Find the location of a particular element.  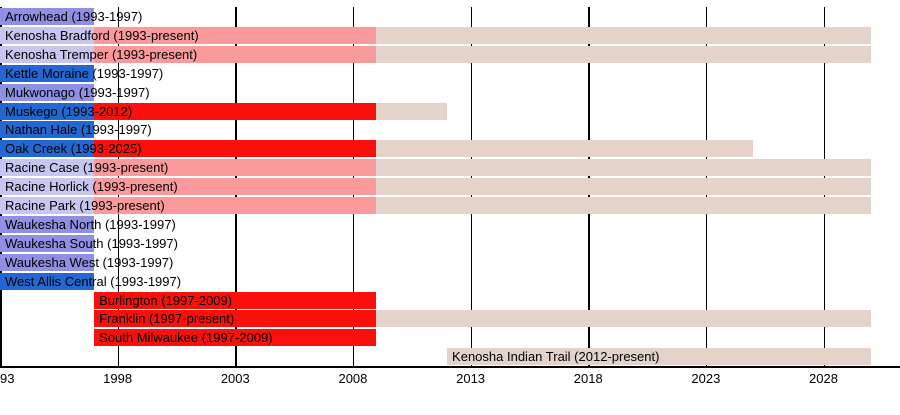

row-label: Kenosha Tremper (1993-present) is located at coordinates (101, 54).